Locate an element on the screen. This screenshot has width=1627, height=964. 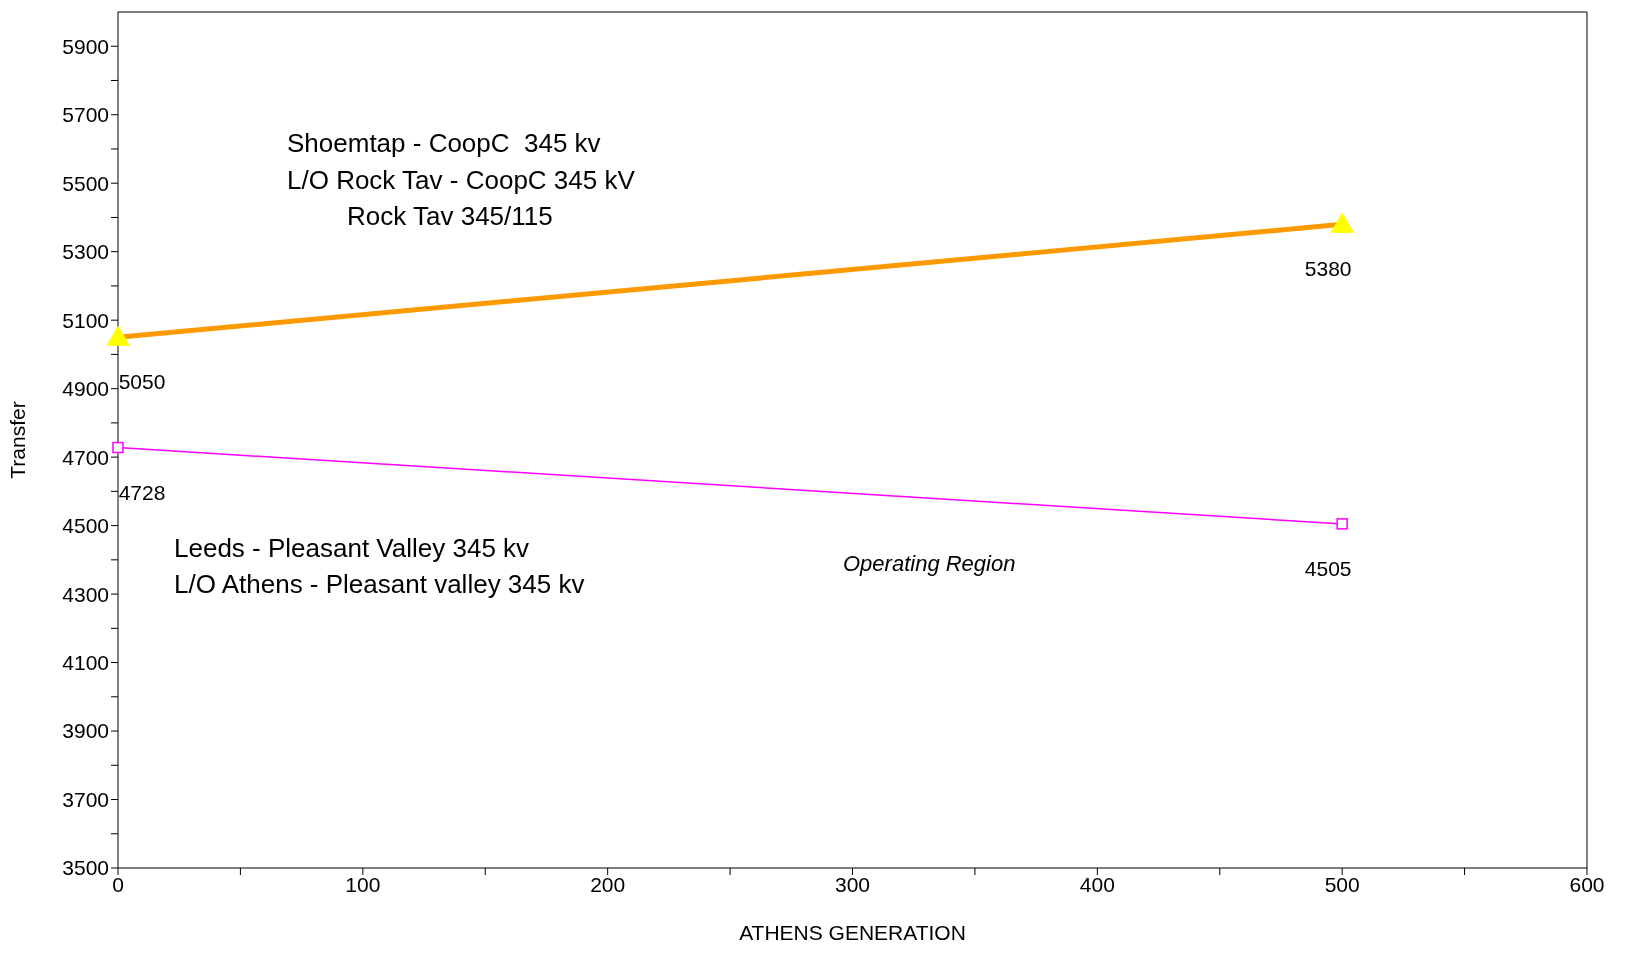
annotation: Rock Tav 345/115 is located at coordinates (450, 216).